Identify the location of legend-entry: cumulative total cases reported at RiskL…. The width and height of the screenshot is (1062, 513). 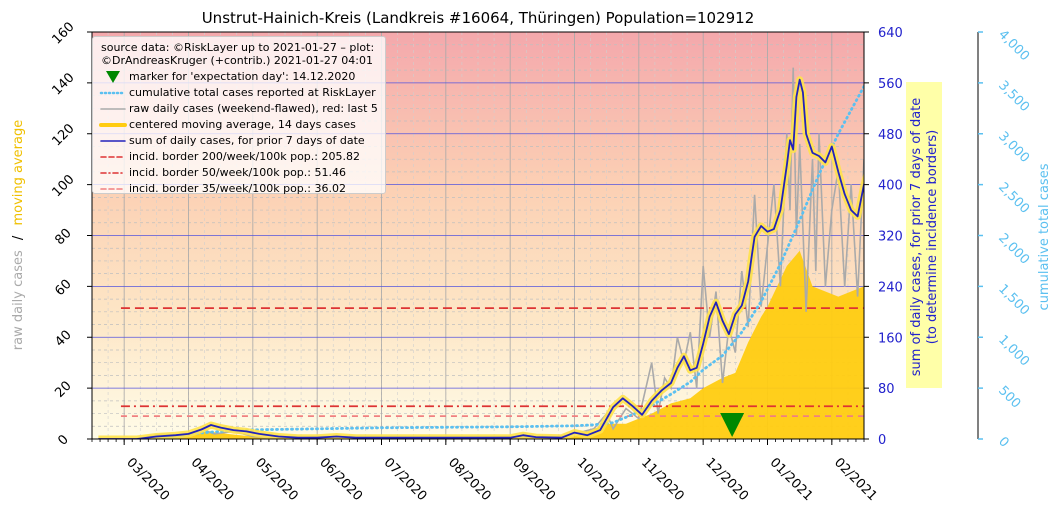
(238, 93).